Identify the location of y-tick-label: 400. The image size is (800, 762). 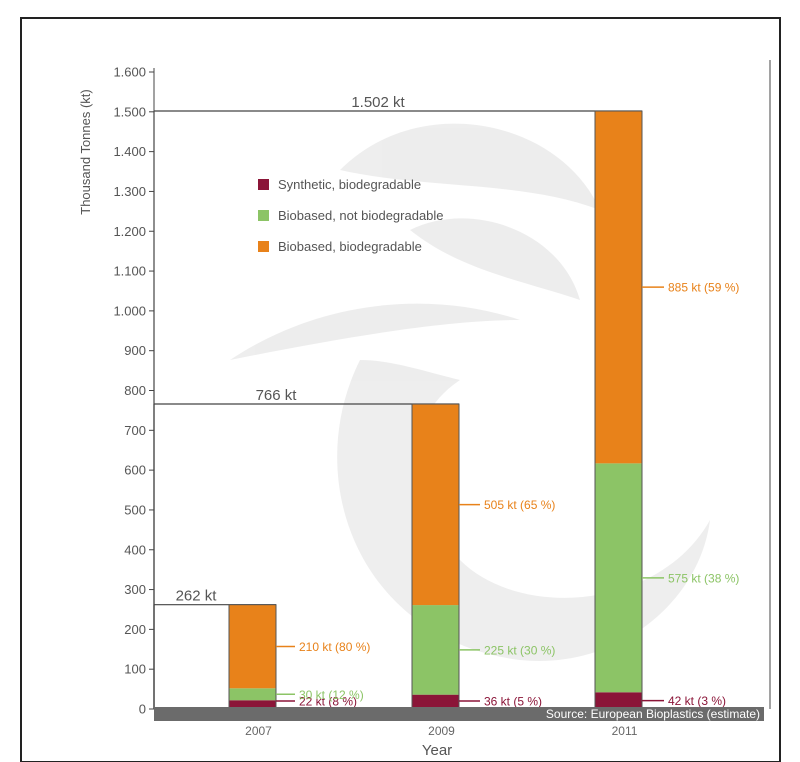
(135, 549).